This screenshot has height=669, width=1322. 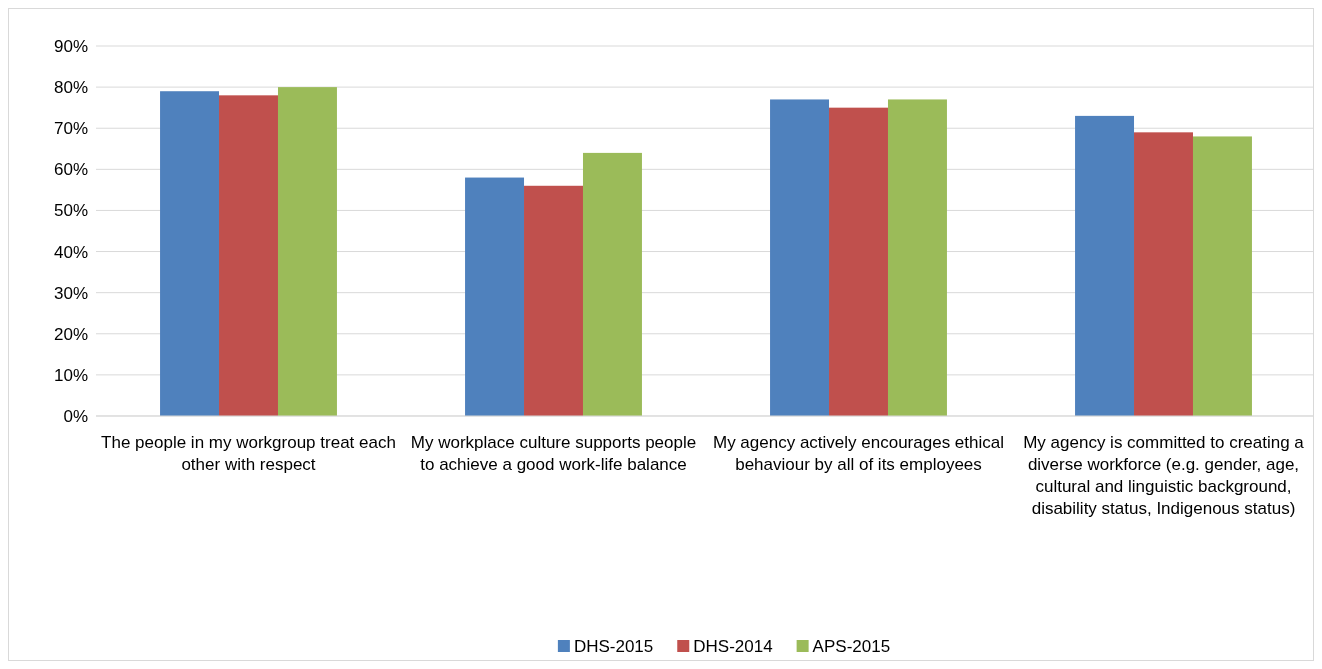 I want to click on legend-label: DHS-2014, so click(x=733, y=646).